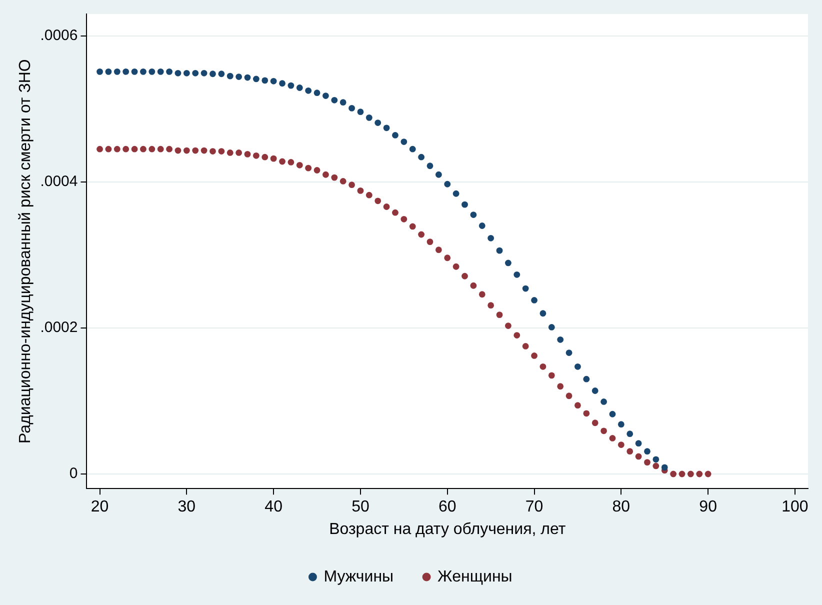 The width and height of the screenshot is (822, 605). Describe the element at coordinates (25, 251) in the screenshot. I see `y-axis-title: Радиационно-индуцированный риск смерти от ЗНО` at that location.